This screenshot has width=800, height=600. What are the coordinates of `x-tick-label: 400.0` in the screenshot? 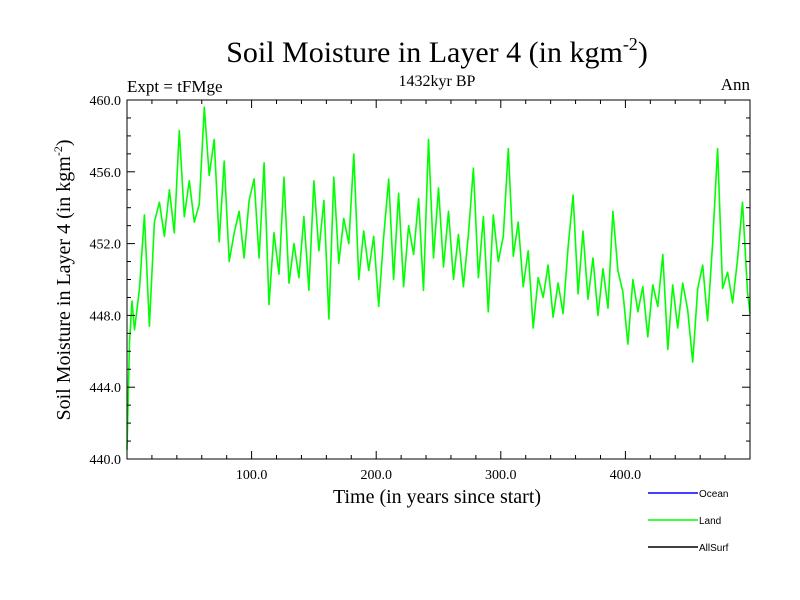 It's located at (626, 475).